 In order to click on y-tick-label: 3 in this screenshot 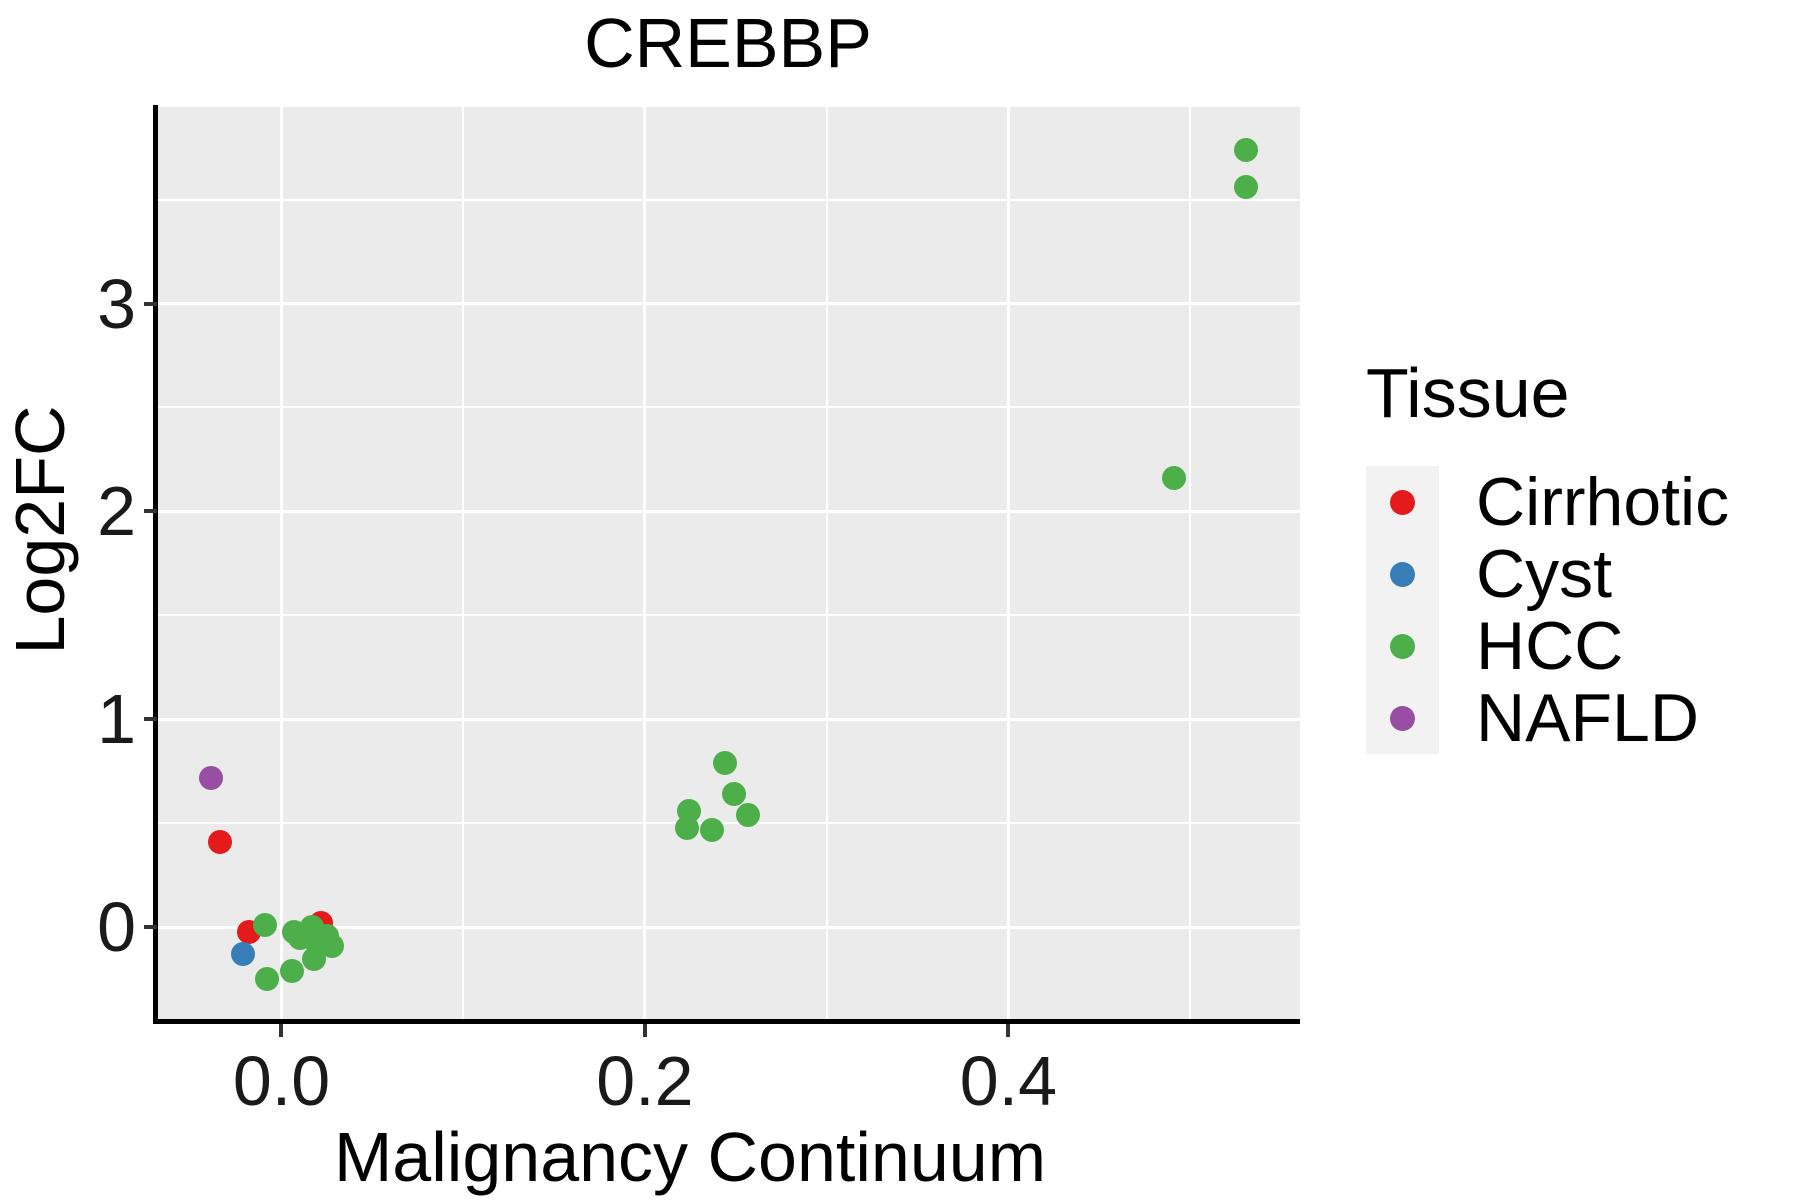, I will do `click(116, 303)`.